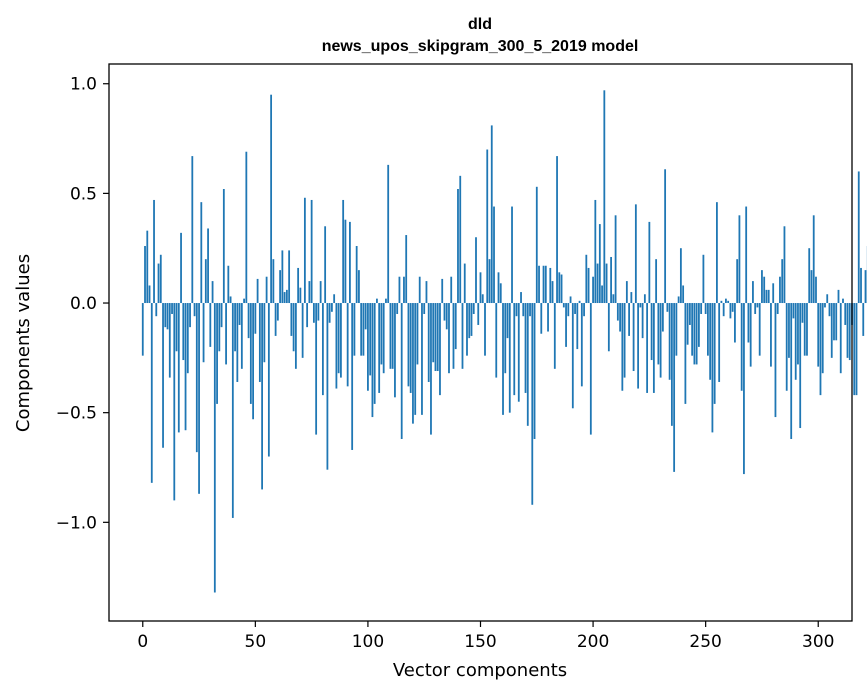 This screenshot has width=867, height=696. Describe the element at coordinates (76, 414) in the screenshot. I see `y-tick-label: −0.5` at that location.